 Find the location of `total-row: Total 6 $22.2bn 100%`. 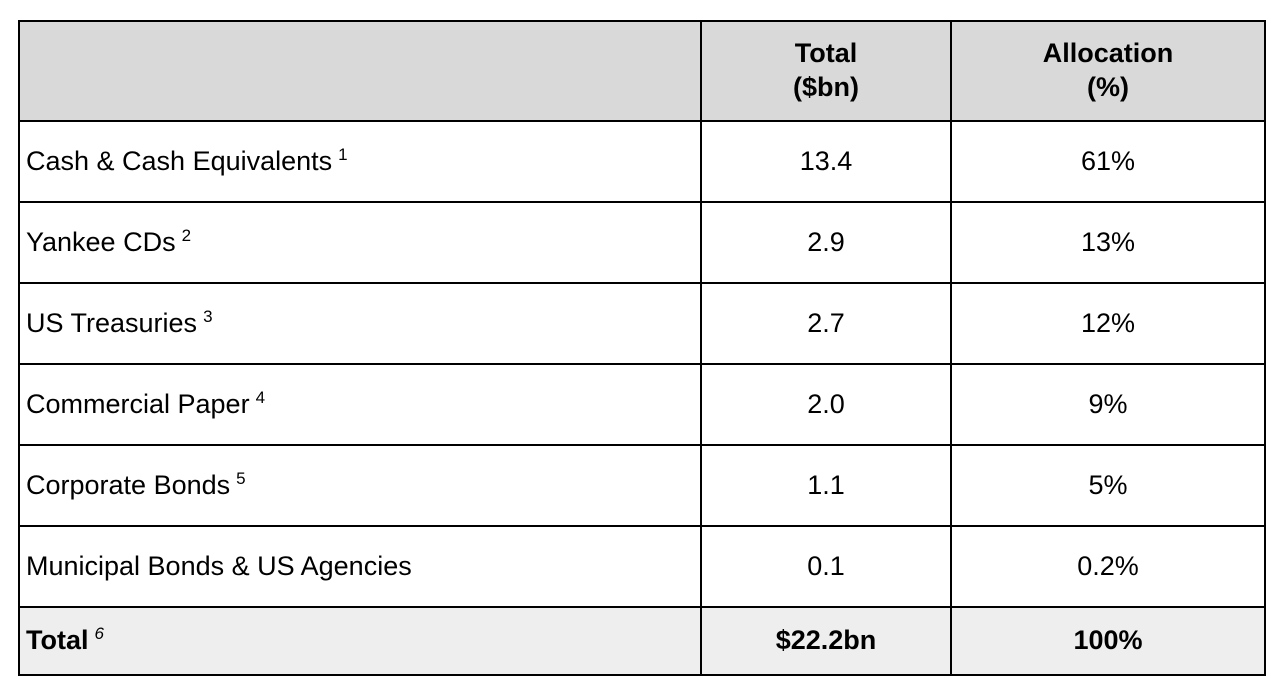

total-row: Total 6 $22.2bn 100% is located at coordinates (642, 641).